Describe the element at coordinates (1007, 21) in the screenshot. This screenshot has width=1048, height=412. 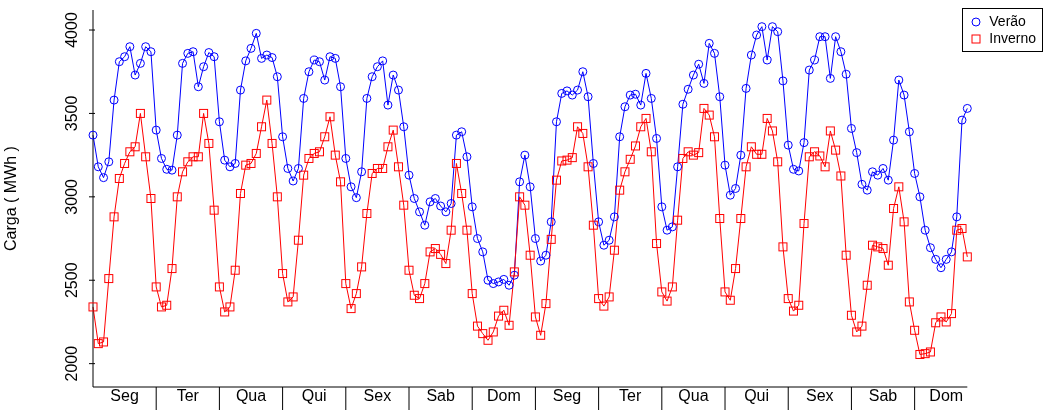
I see `legend-label: Verão` at that location.